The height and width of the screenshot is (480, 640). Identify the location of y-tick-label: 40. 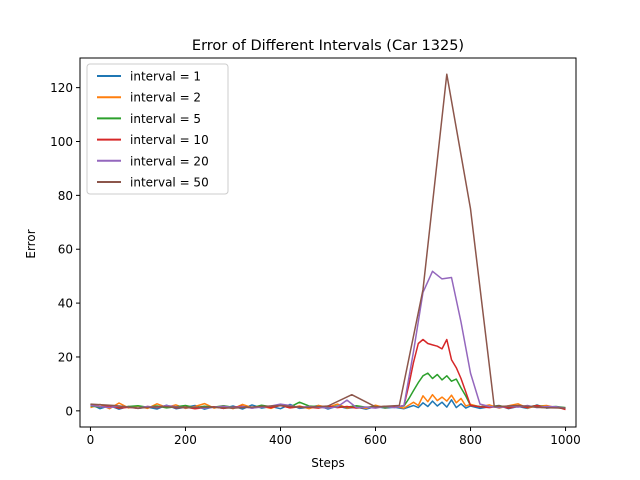
(65, 304).